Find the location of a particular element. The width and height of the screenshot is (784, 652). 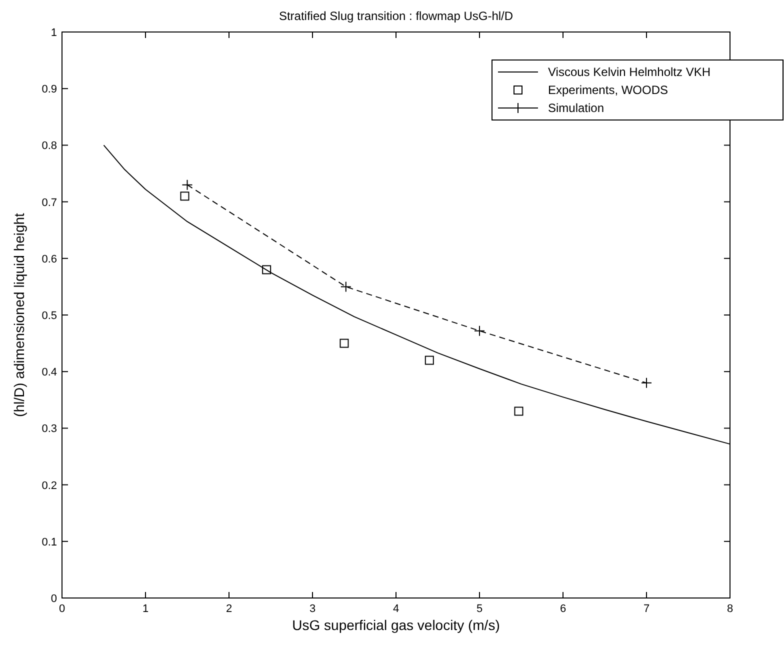

legend-label: Experiments, WOODS is located at coordinates (608, 90).